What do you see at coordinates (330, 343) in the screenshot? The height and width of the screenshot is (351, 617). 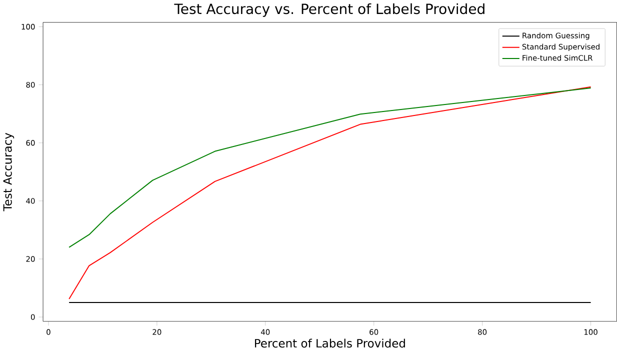 I see `x-axis-title: Percent of Labels Provided` at bounding box center [330, 343].